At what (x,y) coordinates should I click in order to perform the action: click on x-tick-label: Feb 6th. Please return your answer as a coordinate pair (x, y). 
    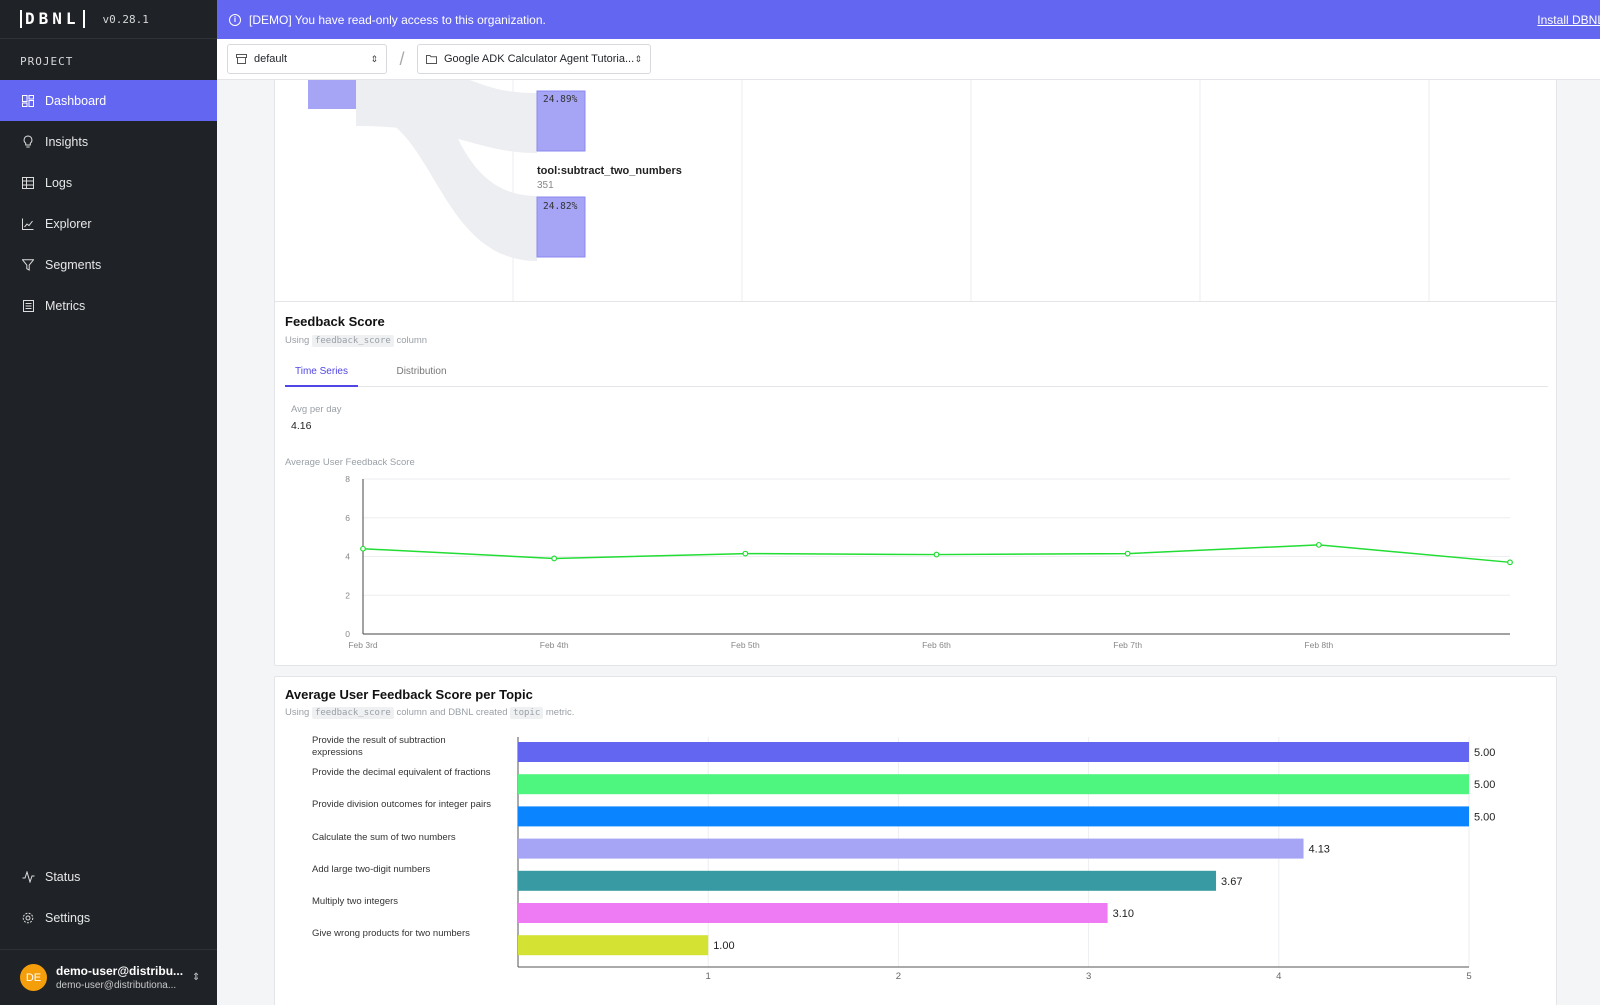
    Looking at the image, I should click on (936, 645).